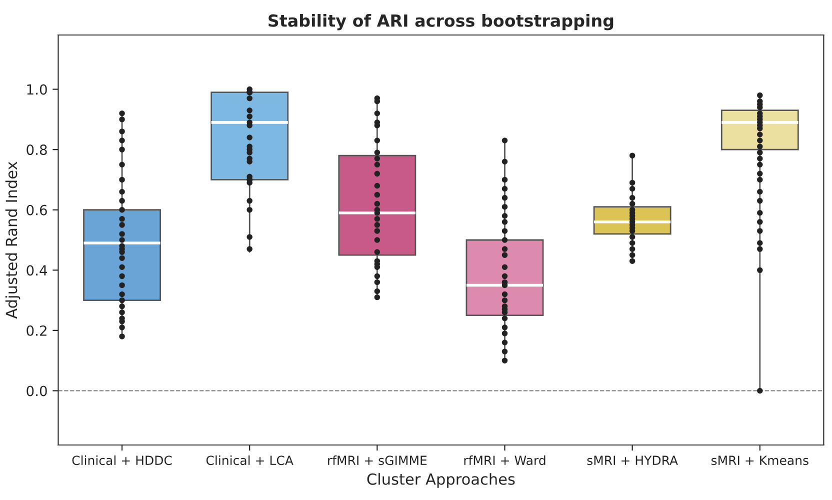 The width and height of the screenshot is (832, 500). Describe the element at coordinates (37, 270) in the screenshot. I see `y-tick-label: 0.4` at that location.